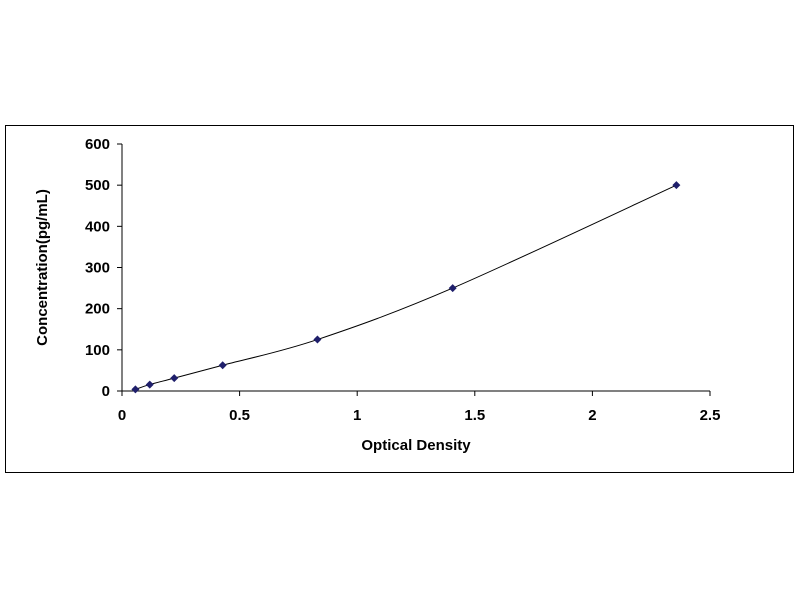  I want to click on x-ticks: 0 0.5 1 1.5 2 2.5, so click(419, 407).